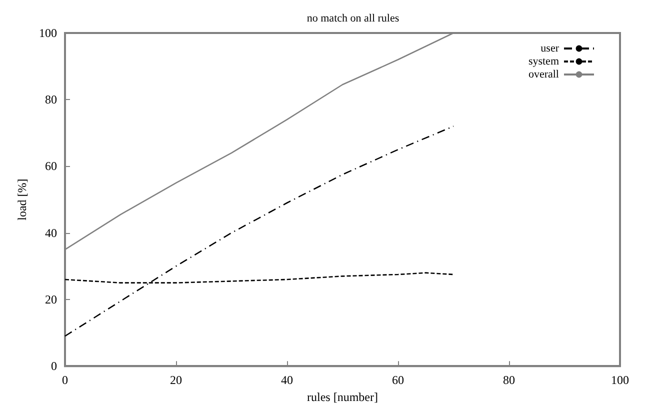  What do you see at coordinates (509, 380) in the screenshot?
I see `x-tick-label: 80` at bounding box center [509, 380].